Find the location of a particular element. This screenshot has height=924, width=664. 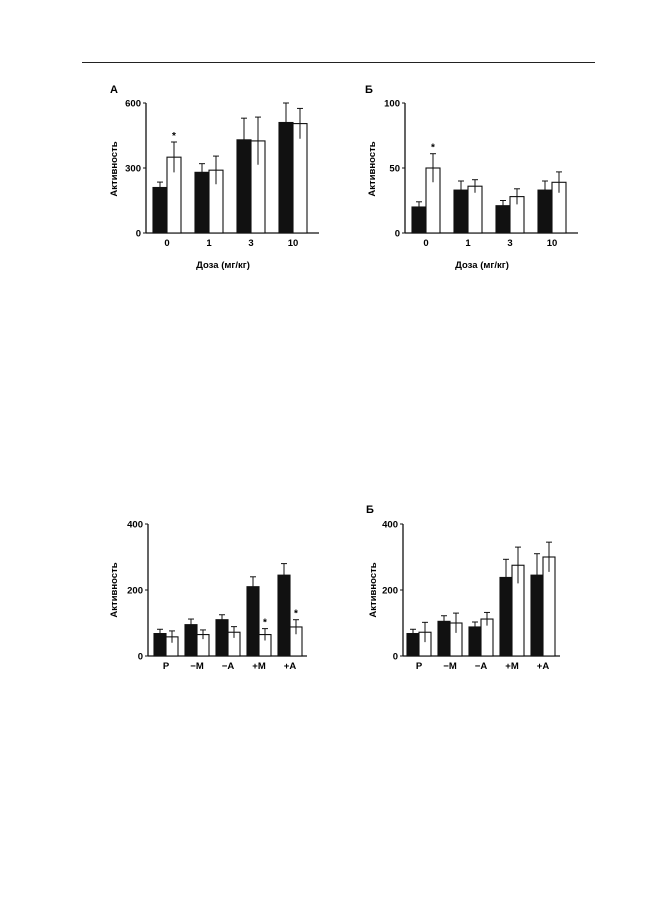

y-tick-label: 50 is located at coordinates (394, 169).